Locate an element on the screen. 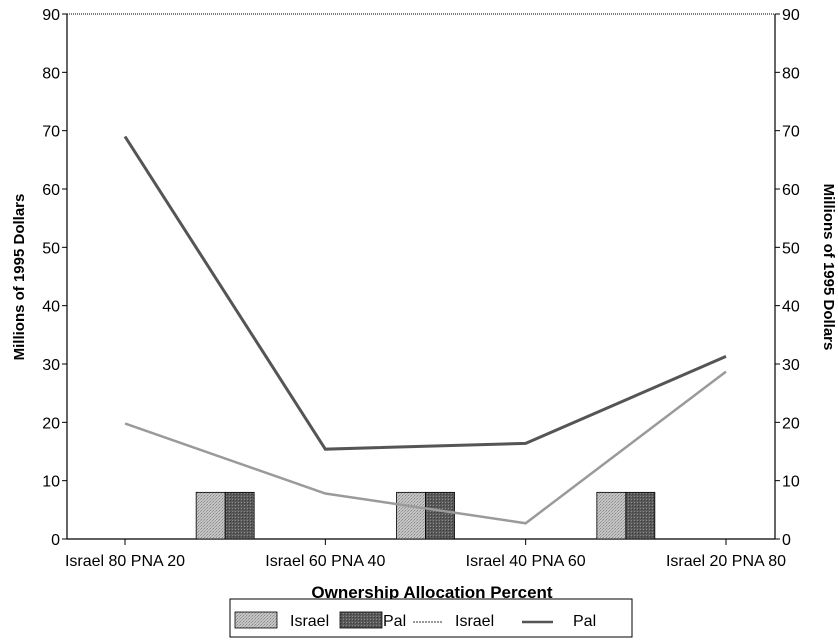  y-ticks-left: 0 10 20 30 40 50 60 70 80 90 is located at coordinates (54, 278).